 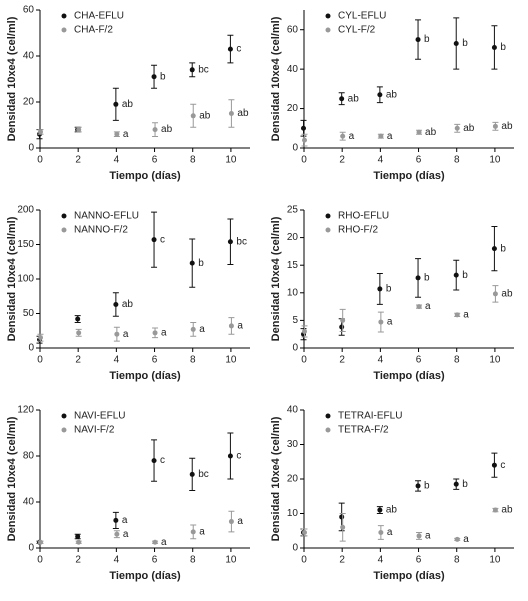 I want to click on y-tick-label: 80, so click(x=29, y=456).